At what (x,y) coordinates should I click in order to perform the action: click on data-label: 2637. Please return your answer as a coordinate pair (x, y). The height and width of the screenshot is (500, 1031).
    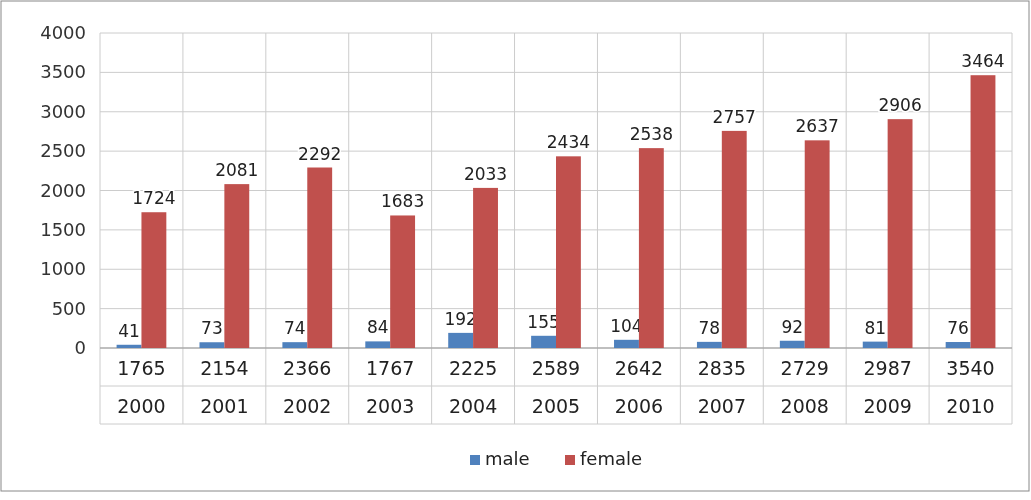
    Looking at the image, I should click on (817, 126).